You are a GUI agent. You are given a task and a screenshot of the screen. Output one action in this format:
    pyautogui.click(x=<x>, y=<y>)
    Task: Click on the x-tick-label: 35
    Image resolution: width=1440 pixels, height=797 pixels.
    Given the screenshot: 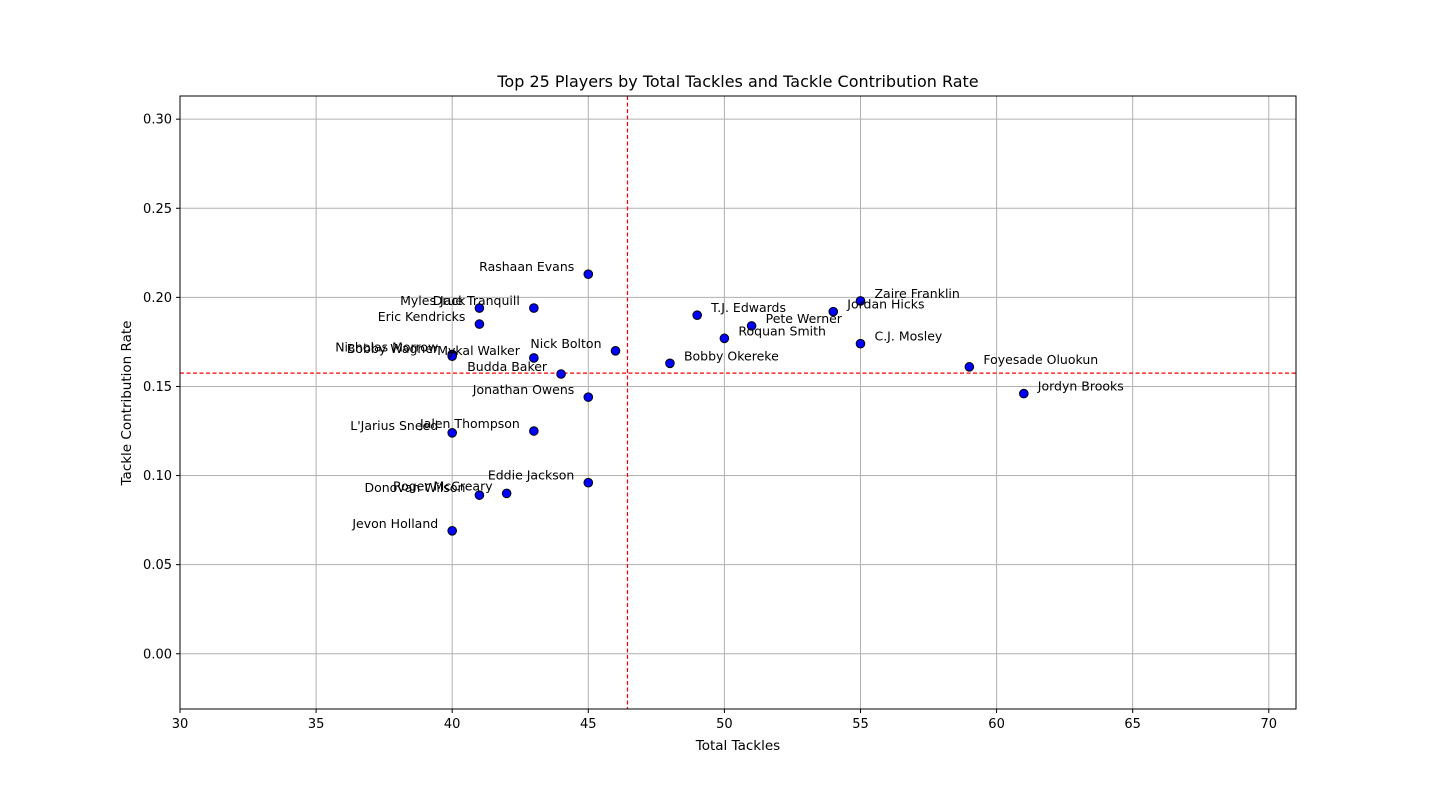 What is the action you would take?
    pyautogui.click(x=316, y=724)
    